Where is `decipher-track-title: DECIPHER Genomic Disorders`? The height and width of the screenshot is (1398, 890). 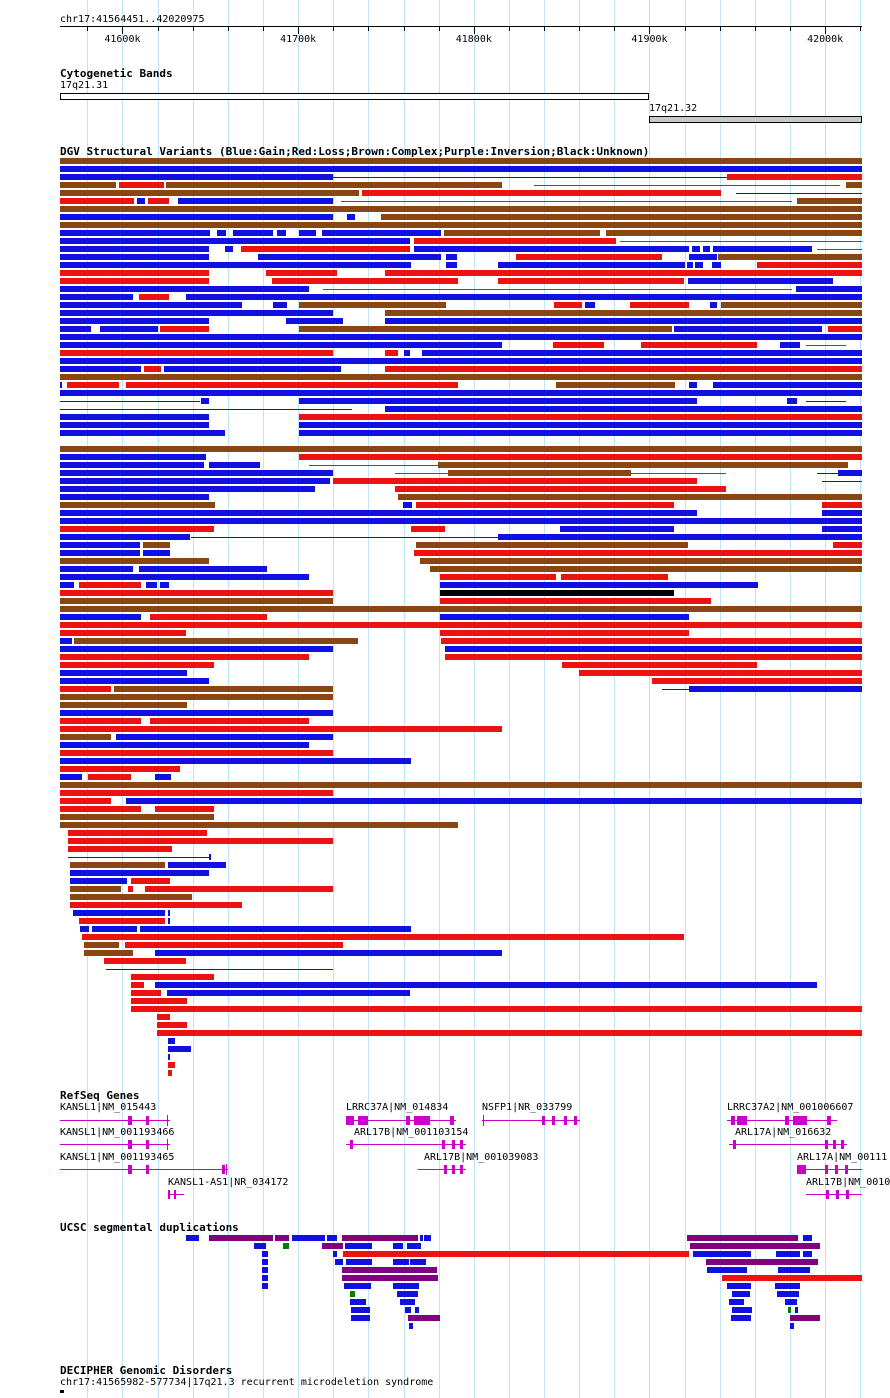
decipher-track-title: DECIPHER Genomic Disorders is located at coordinates (146, 1370).